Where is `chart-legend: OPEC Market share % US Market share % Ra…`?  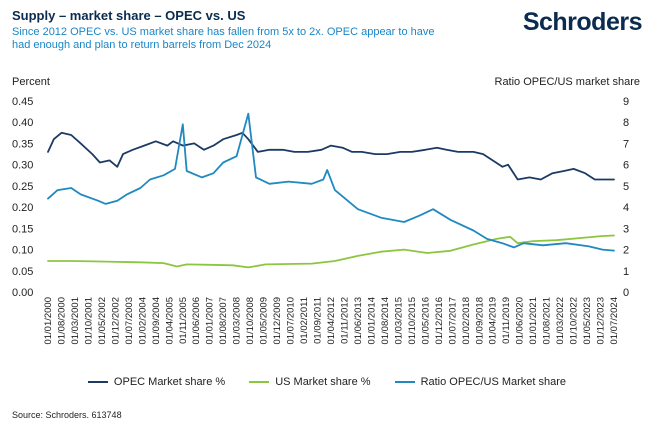 chart-legend: OPEC Market share % US Market share % Ra… is located at coordinates (327, 382).